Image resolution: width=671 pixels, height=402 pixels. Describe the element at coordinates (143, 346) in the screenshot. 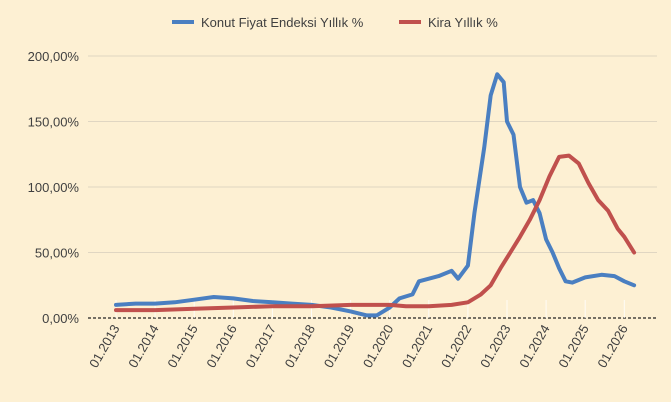

I see `x-tick-label: 01.2014` at that location.